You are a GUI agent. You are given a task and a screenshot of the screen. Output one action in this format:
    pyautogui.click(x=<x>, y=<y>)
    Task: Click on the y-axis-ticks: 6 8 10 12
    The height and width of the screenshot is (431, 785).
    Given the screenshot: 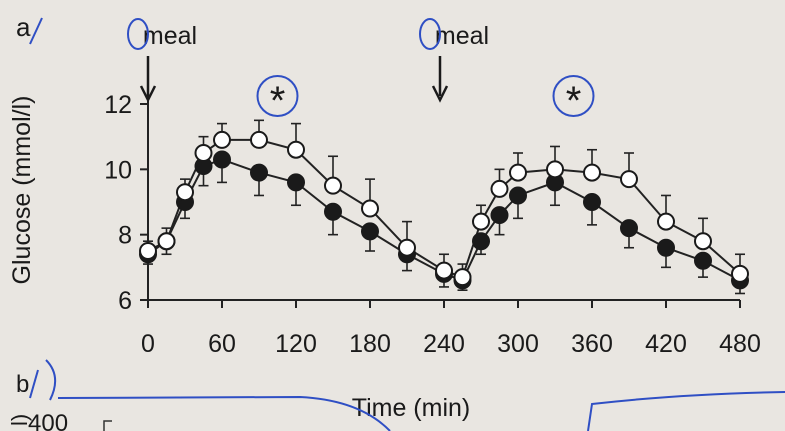 What is the action you would take?
    pyautogui.click(x=126, y=203)
    